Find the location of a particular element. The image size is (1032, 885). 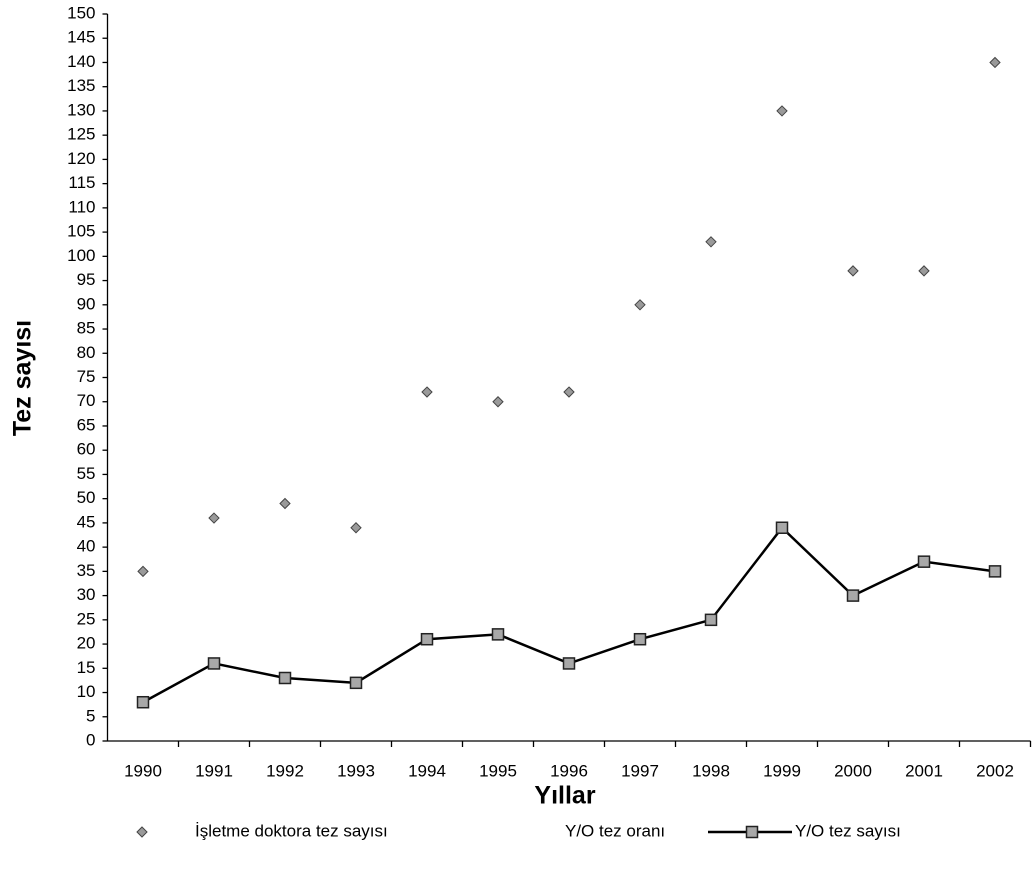

y-tick-label: 120 is located at coordinates (81, 158).